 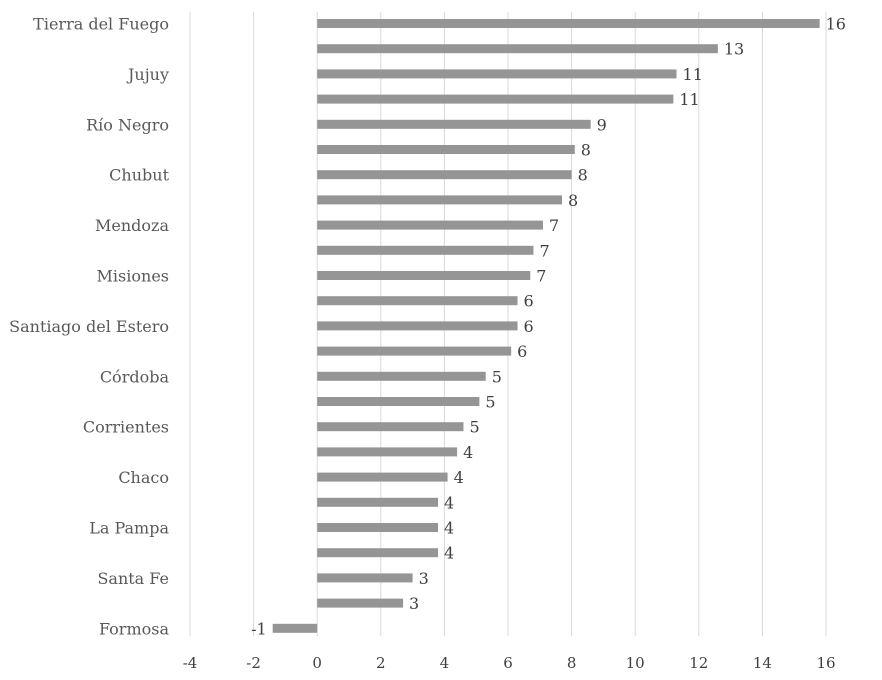 What do you see at coordinates (253, 663) in the screenshot?
I see `x-tick-label: -2` at bounding box center [253, 663].